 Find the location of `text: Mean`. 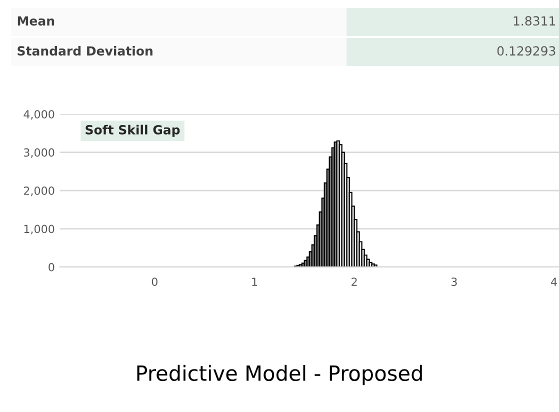

text: Mean is located at coordinates (36, 21).